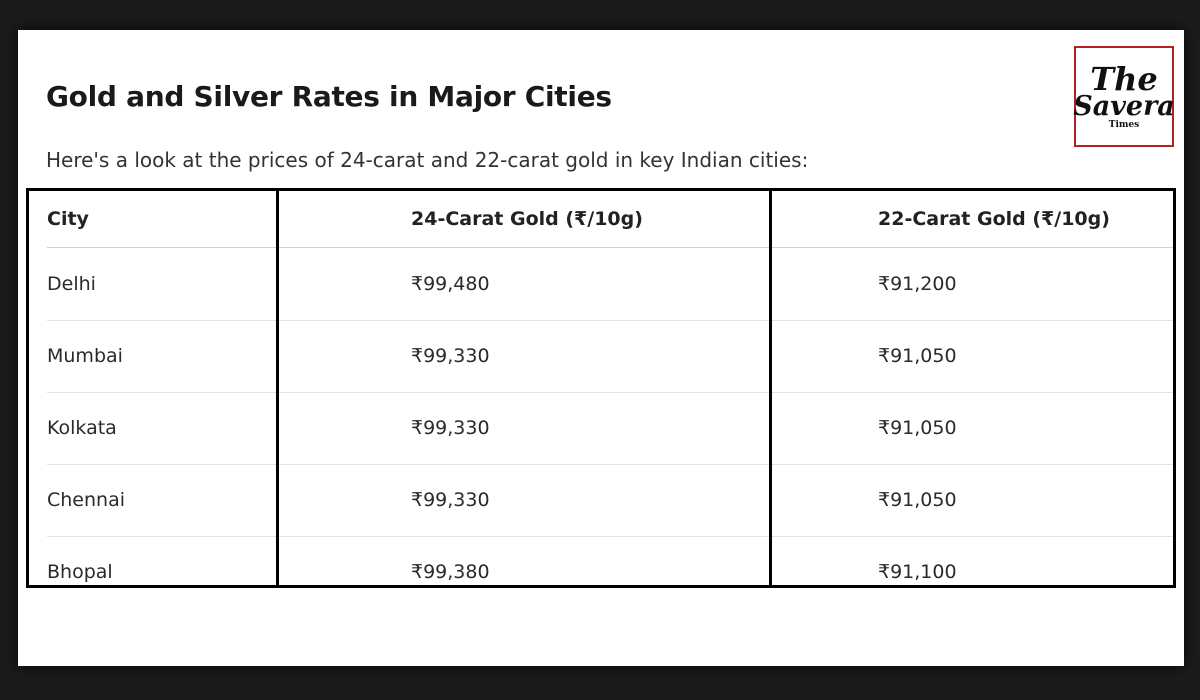 The image size is (1200, 700). What do you see at coordinates (1124, 125) in the screenshot?
I see `logo-line-3: Times` at bounding box center [1124, 125].